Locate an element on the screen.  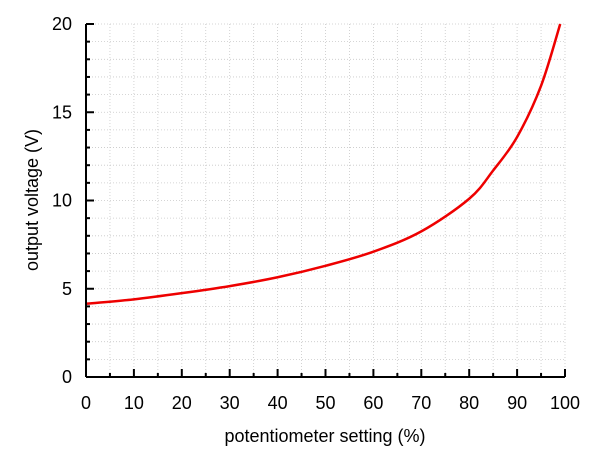
y-tick-label: 0 is located at coordinates (67, 377).